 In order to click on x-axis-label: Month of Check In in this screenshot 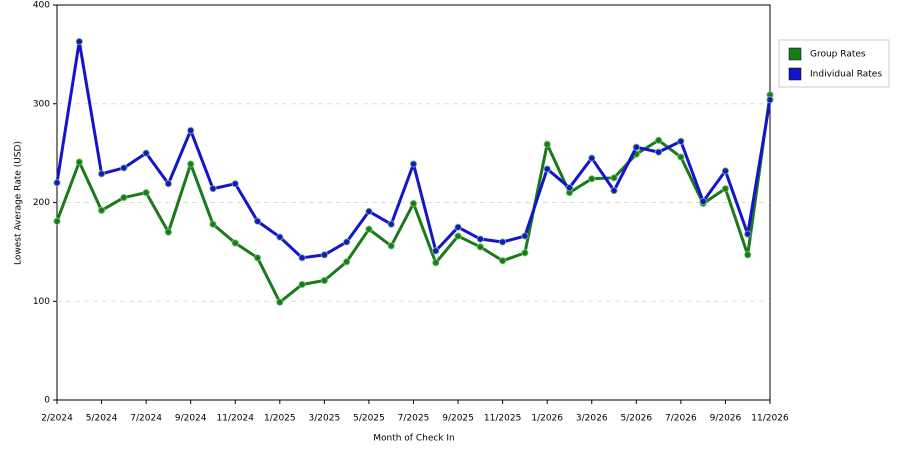, I will do `click(414, 439)`.